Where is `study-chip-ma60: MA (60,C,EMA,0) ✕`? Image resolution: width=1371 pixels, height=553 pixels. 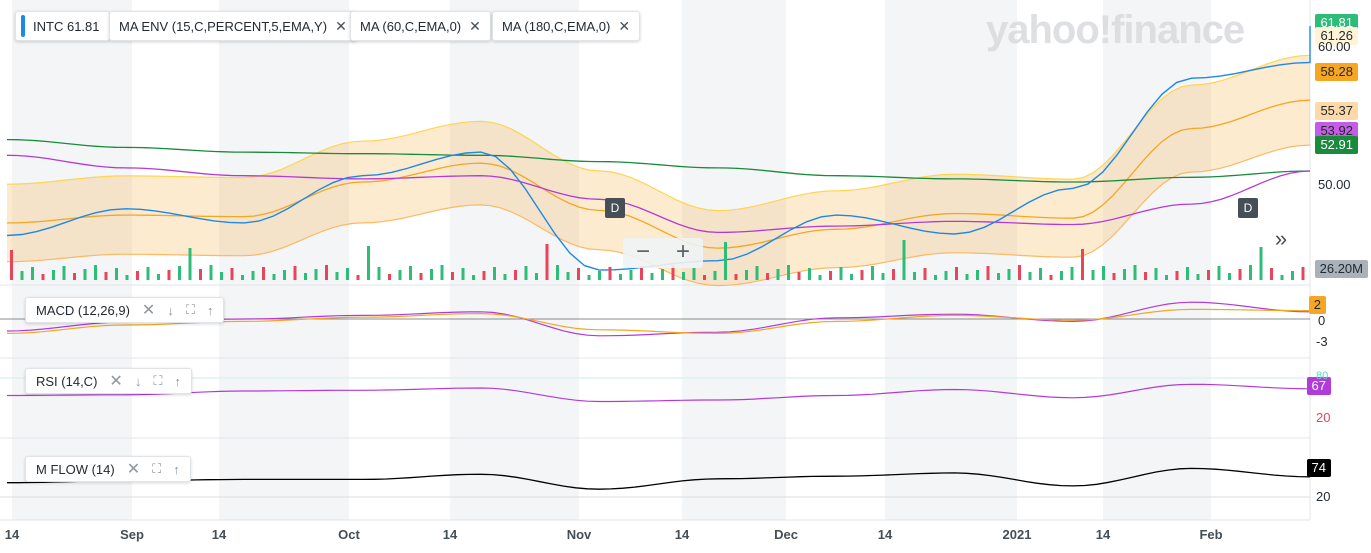 study-chip-ma60: MA (60,C,EMA,0) ✕ is located at coordinates (420, 26).